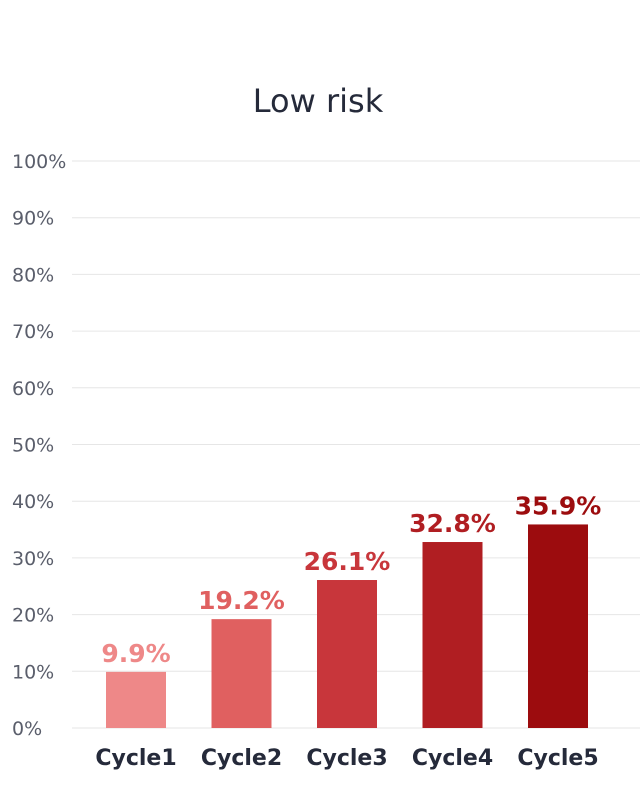 The width and height of the screenshot is (640, 800). What do you see at coordinates (452, 523) in the screenshot?
I see `data-label: 32.8%` at bounding box center [452, 523].